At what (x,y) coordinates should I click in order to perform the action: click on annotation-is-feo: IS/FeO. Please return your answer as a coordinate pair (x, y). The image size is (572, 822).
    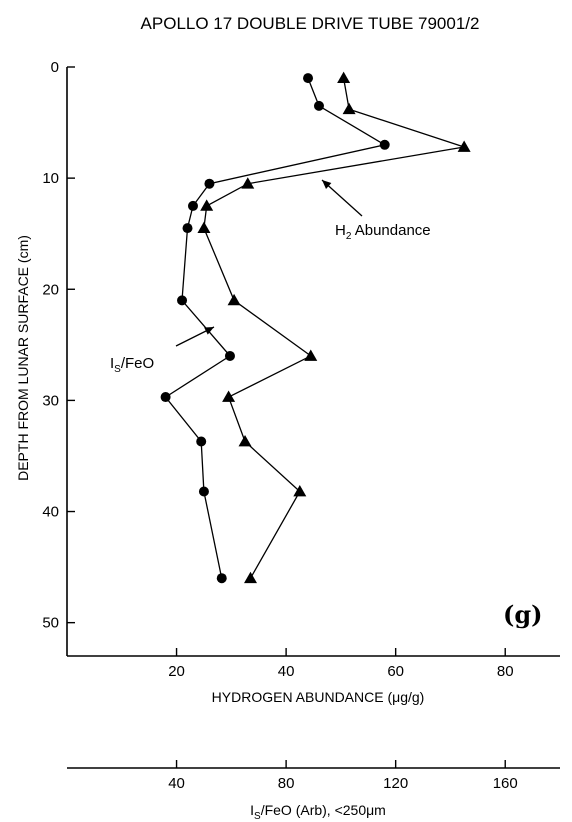
    Looking at the image, I should click on (132, 365).